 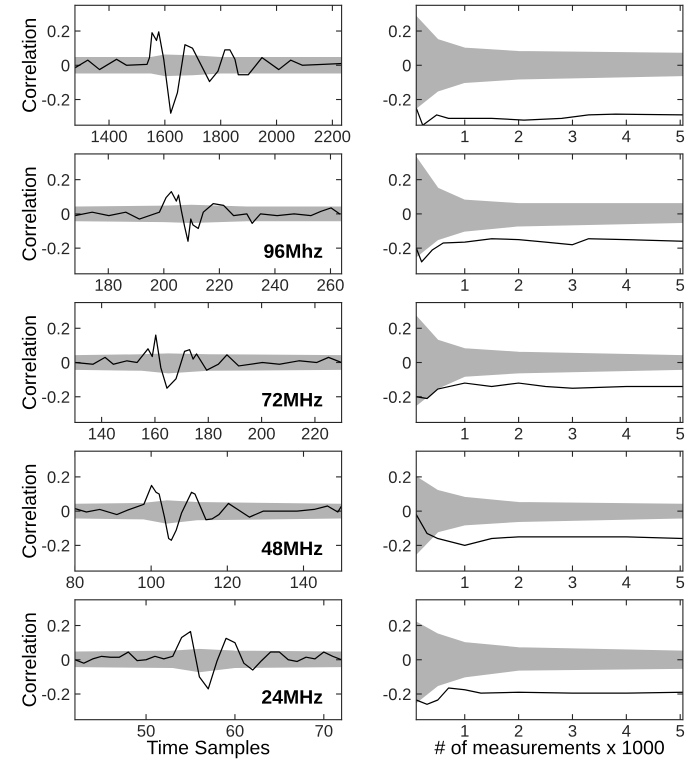 What do you see at coordinates (235, 730) in the screenshot?
I see `x-tick-label: 60` at bounding box center [235, 730].